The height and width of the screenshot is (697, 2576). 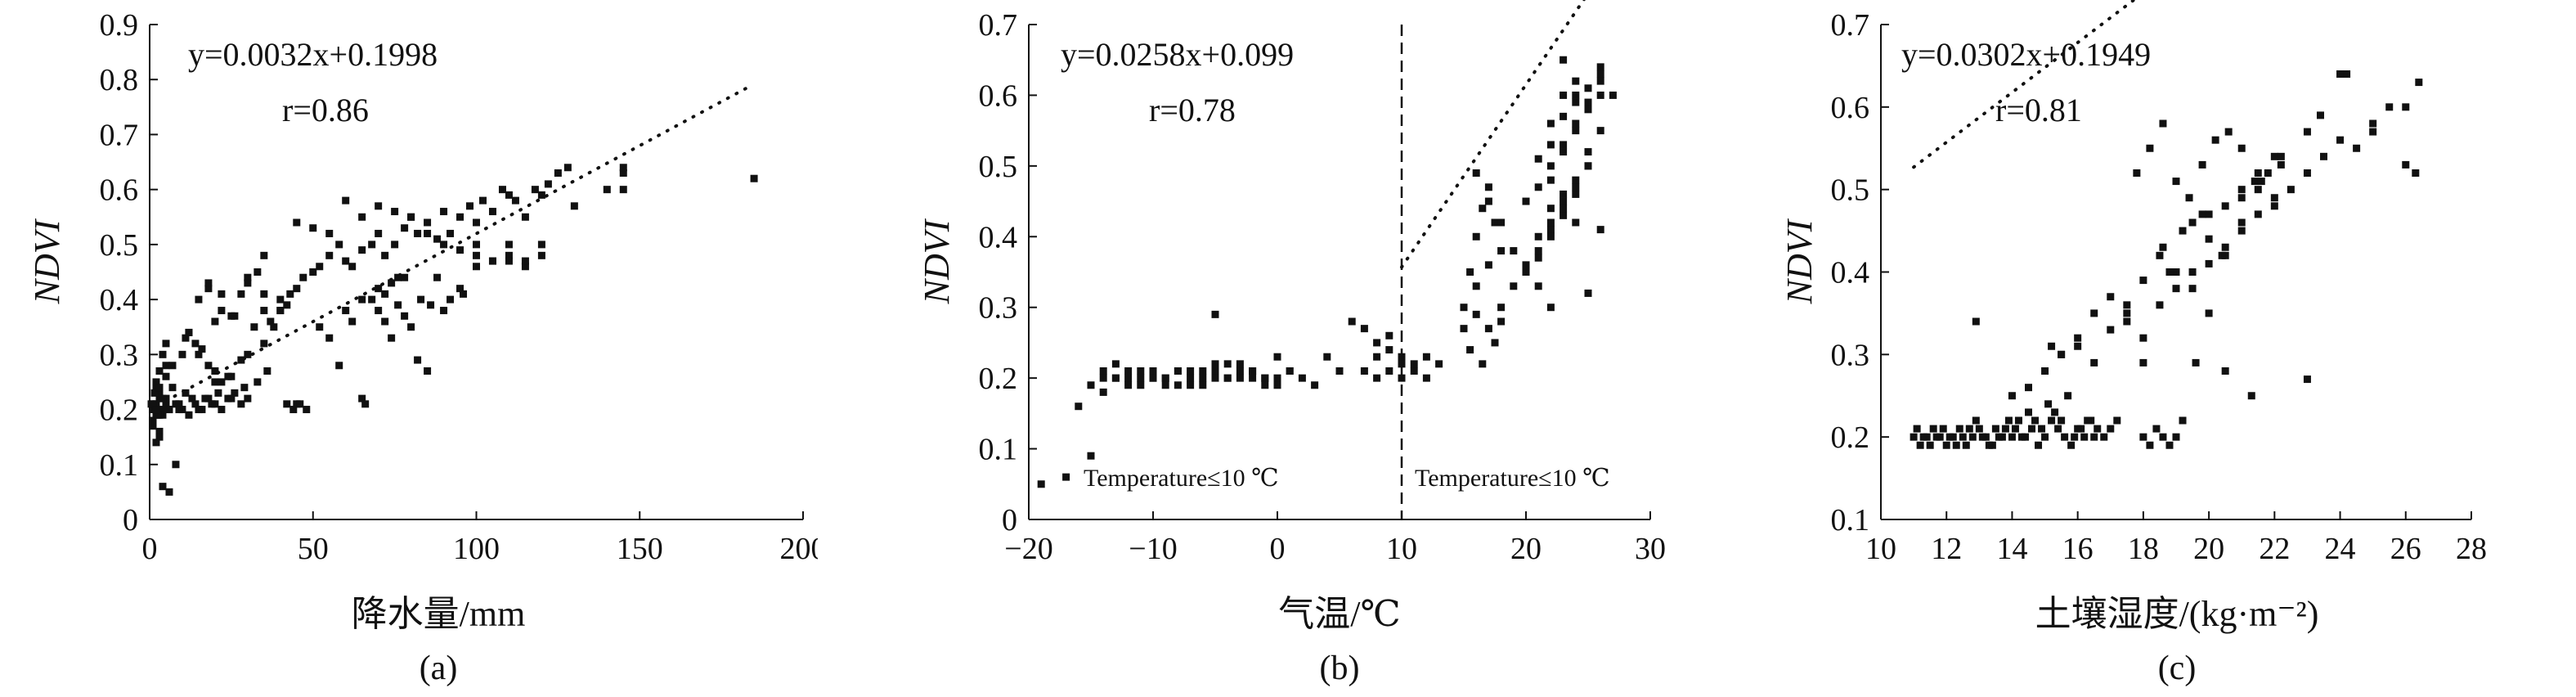 I want to click on y-tick-label: 0.5, so click(x=1851, y=190).